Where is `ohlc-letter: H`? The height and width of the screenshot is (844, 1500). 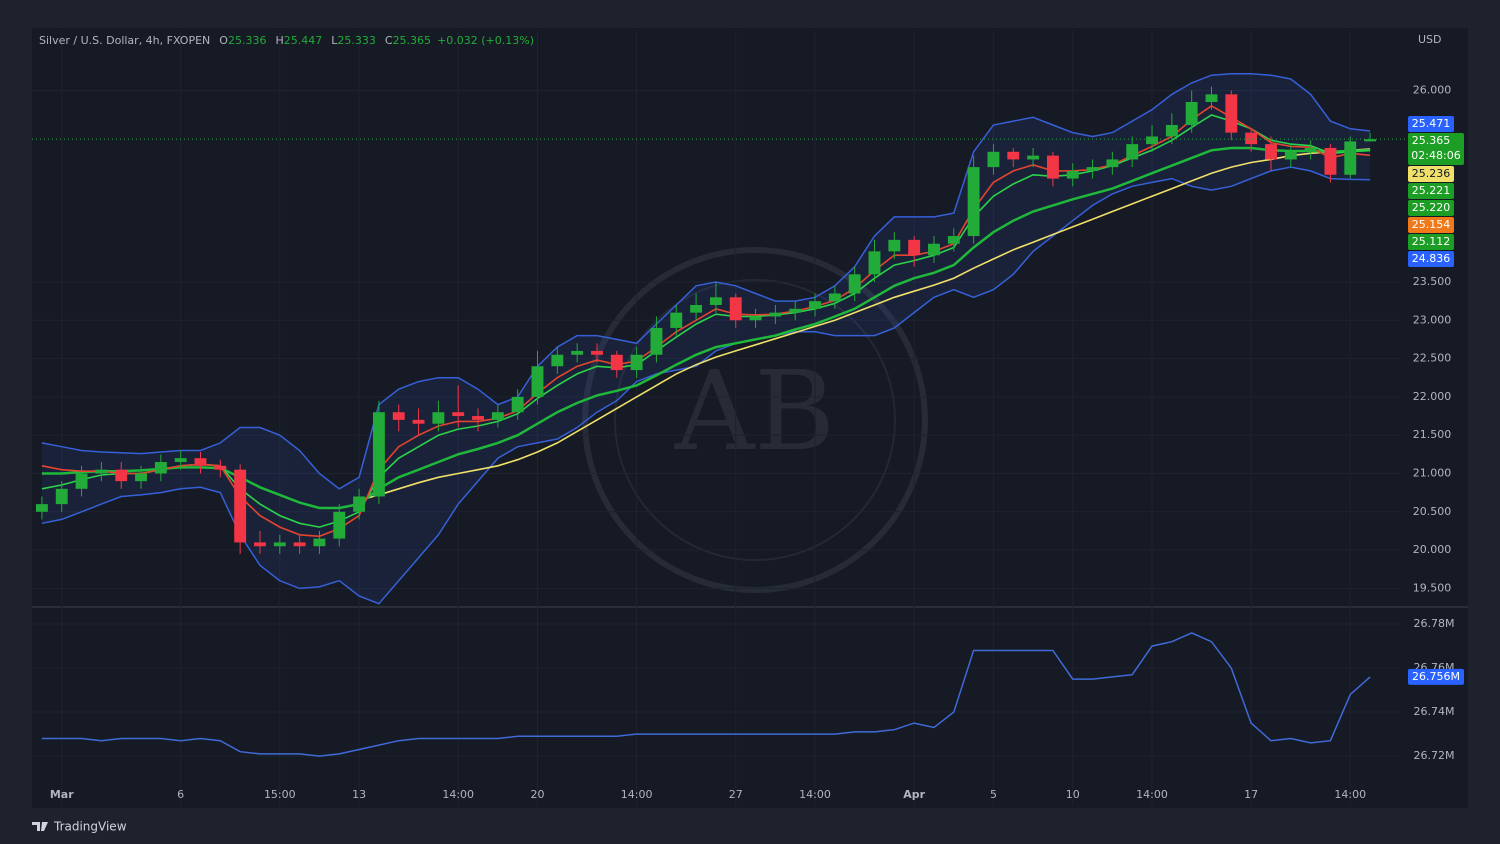
ohlc-letter: H is located at coordinates (279, 40).